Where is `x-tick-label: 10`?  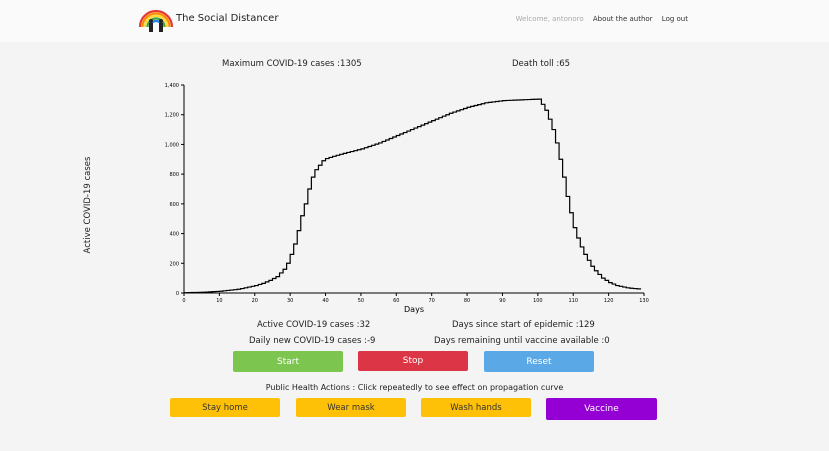 x-tick-label: 10 is located at coordinates (219, 301).